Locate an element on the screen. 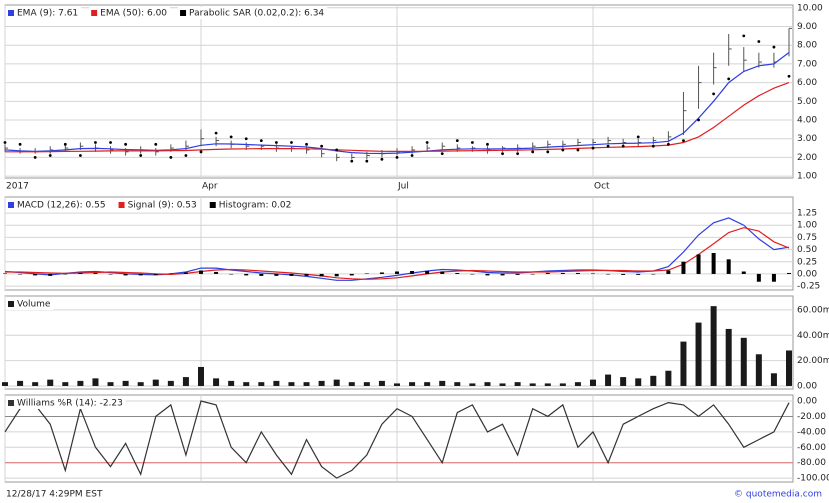 The width and height of the screenshot is (829, 503). y-tick-label: 0.00 is located at coordinates (807, 274).